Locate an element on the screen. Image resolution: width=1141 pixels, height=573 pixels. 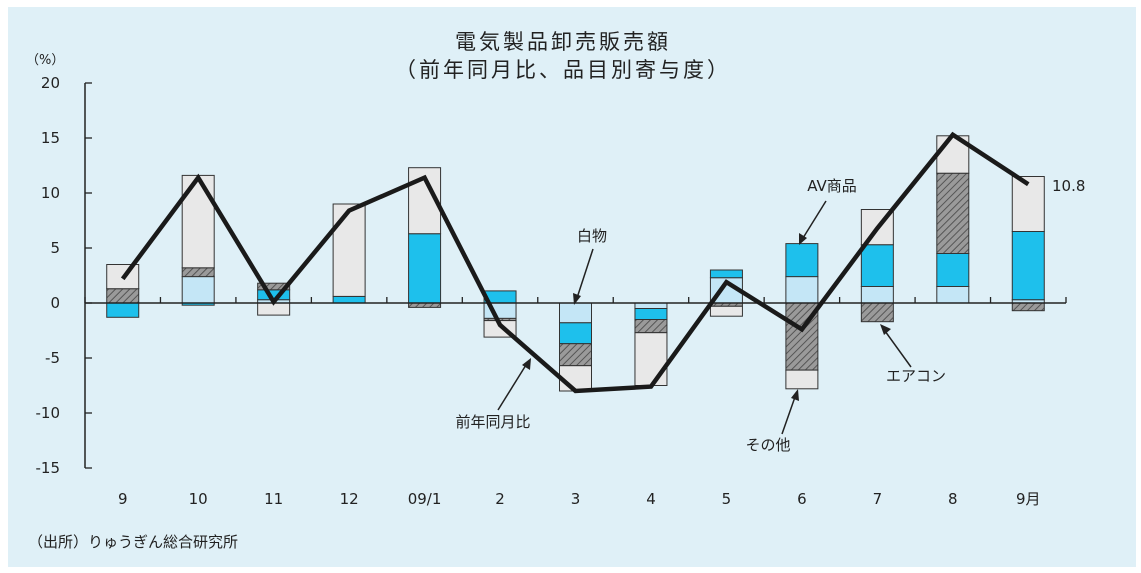
arrow-yoy is located at coordinates (512, 387).